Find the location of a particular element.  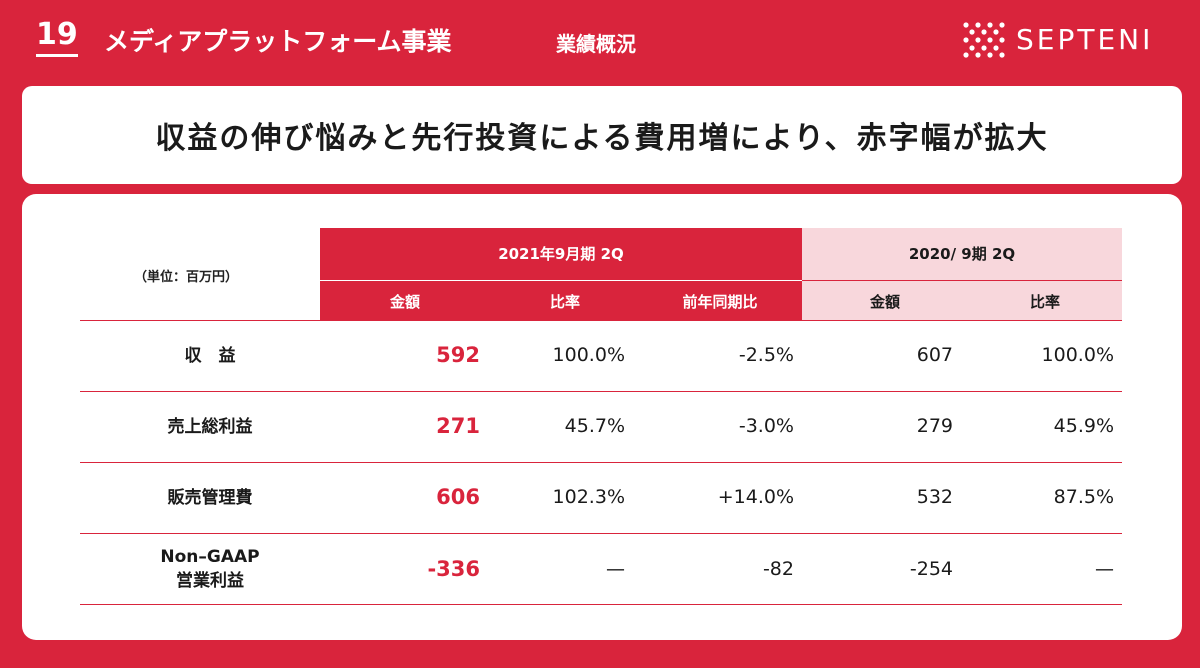

cell-prev-amount: -254 is located at coordinates (931, 569).